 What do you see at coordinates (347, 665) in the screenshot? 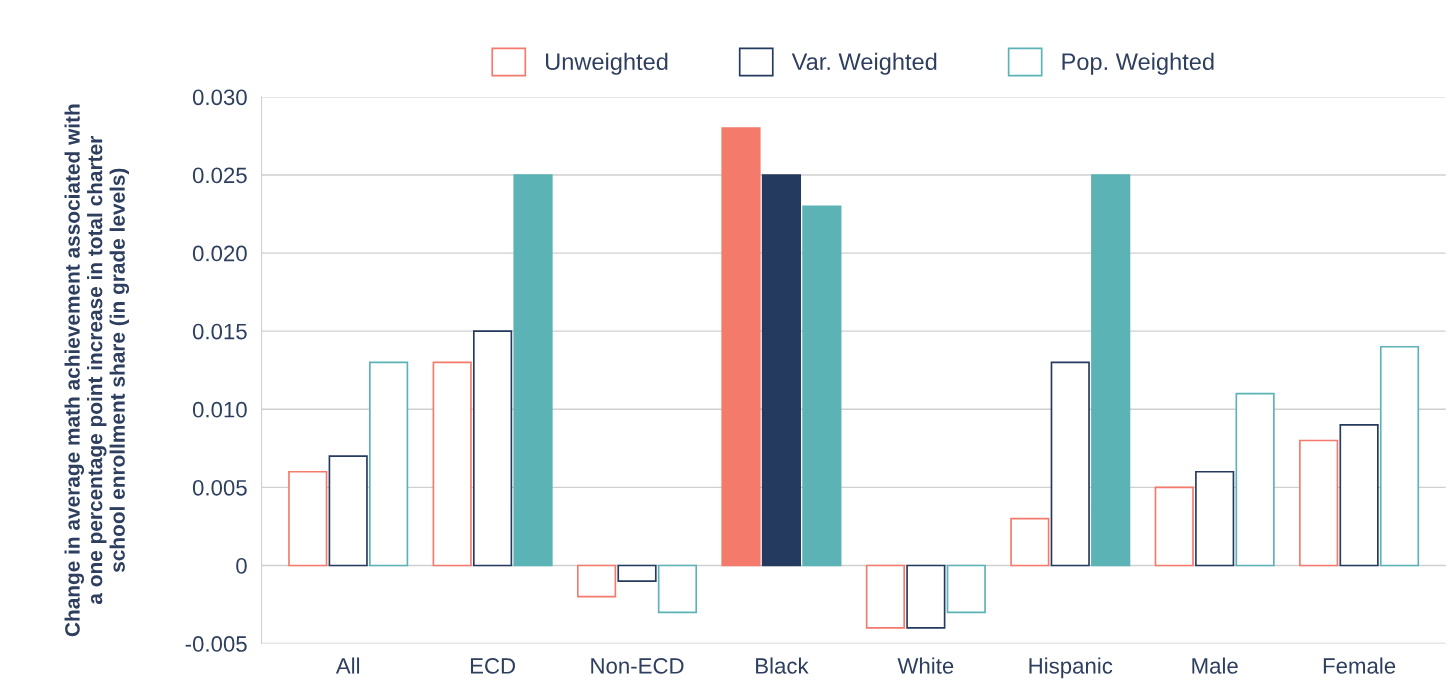
I see `x-tick-label: All` at bounding box center [347, 665].